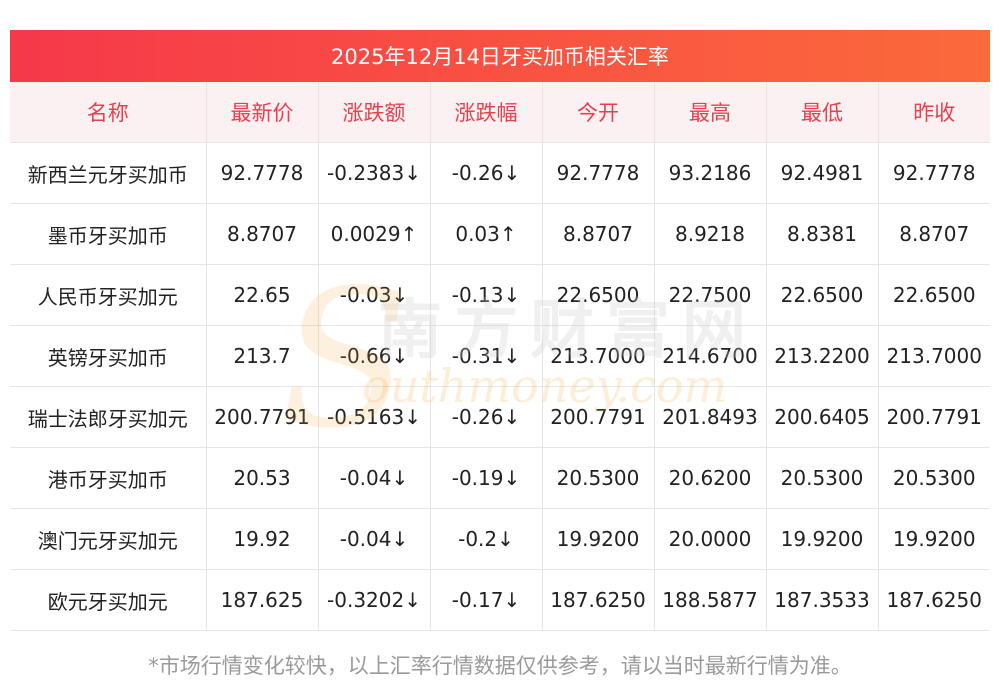 The width and height of the screenshot is (1000, 697). I want to click on low-price-cell: 22.6500, so click(822, 295).